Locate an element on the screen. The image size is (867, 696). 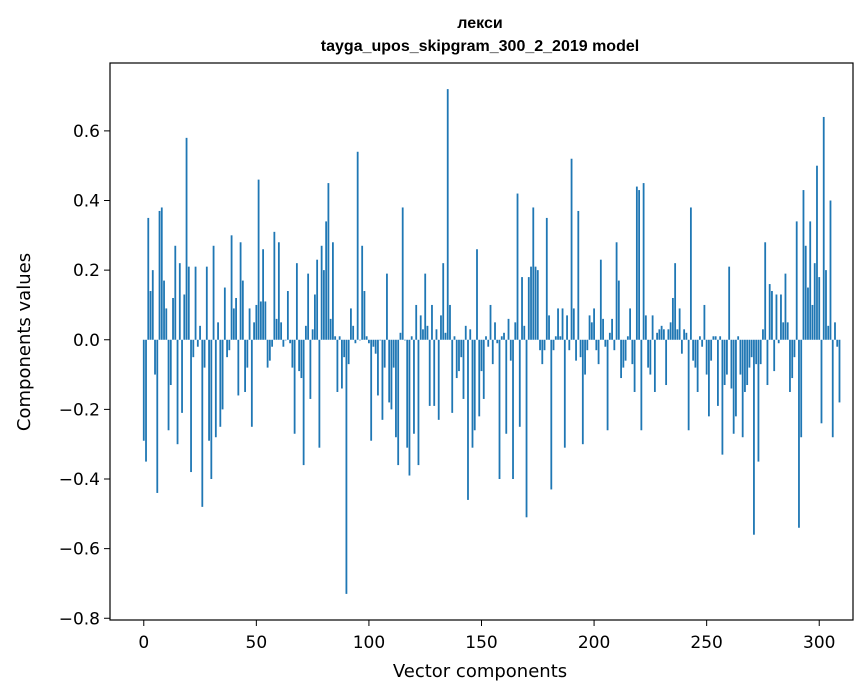
y-axis-label: Components values is located at coordinates (24, 342).